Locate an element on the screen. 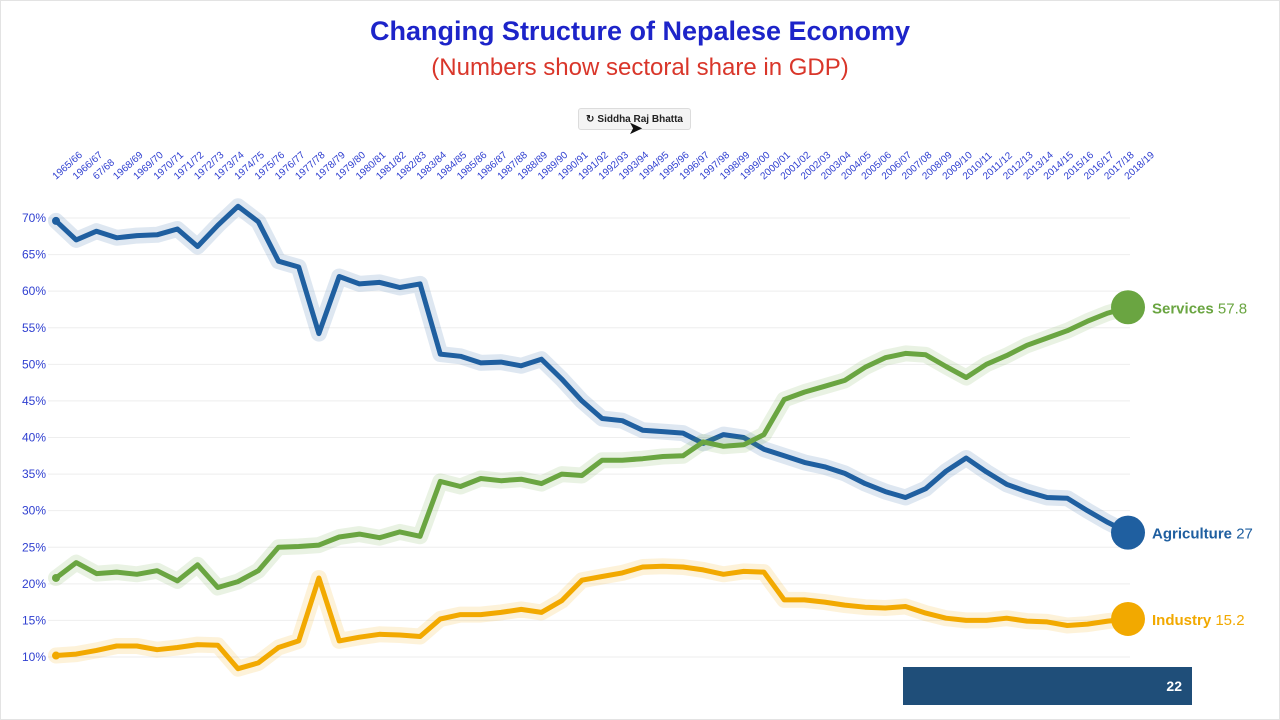 This screenshot has width=1280, height=720. series-end-label: Services 57.8 is located at coordinates (1199, 308).